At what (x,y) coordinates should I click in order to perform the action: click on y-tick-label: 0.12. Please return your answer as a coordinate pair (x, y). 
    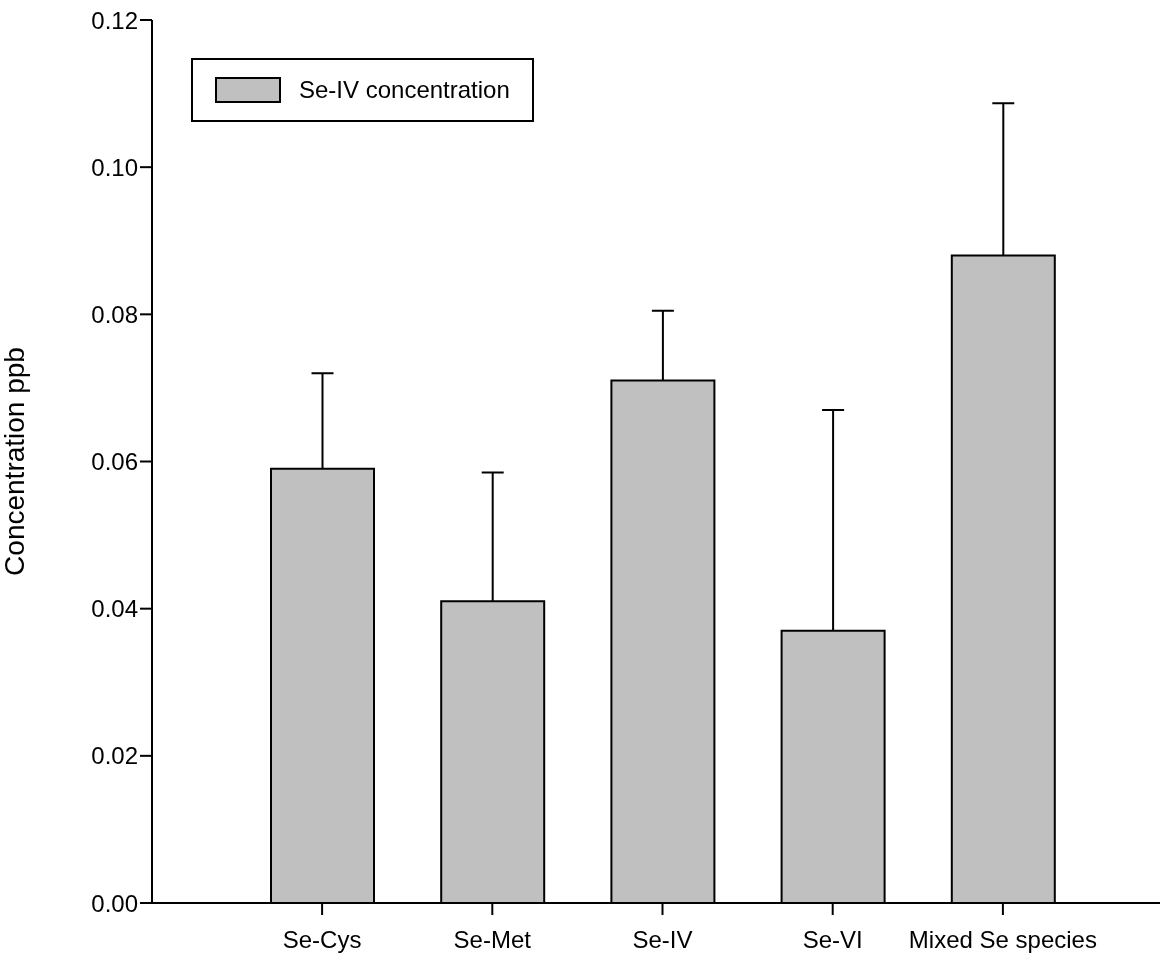
    Looking at the image, I should click on (114, 20).